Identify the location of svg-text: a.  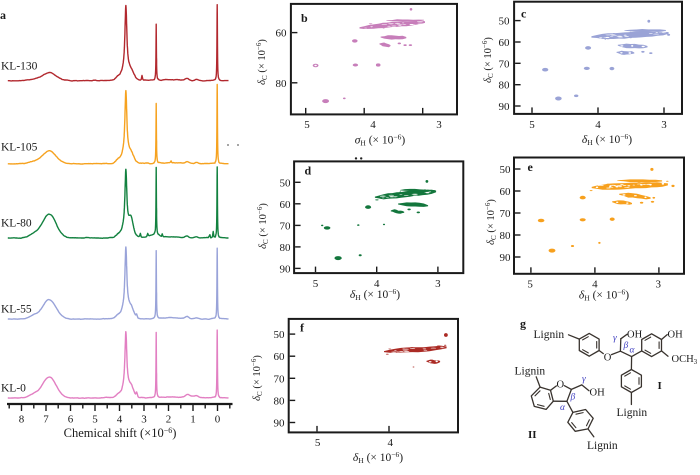
(3, 15).